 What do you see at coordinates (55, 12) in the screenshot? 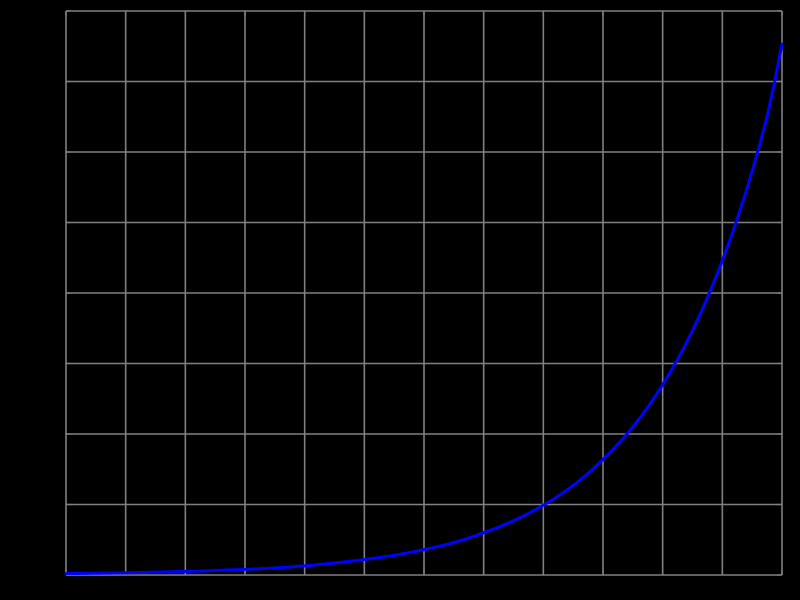
I see `y-tick-label: 8` at bounding box center [55, 12].